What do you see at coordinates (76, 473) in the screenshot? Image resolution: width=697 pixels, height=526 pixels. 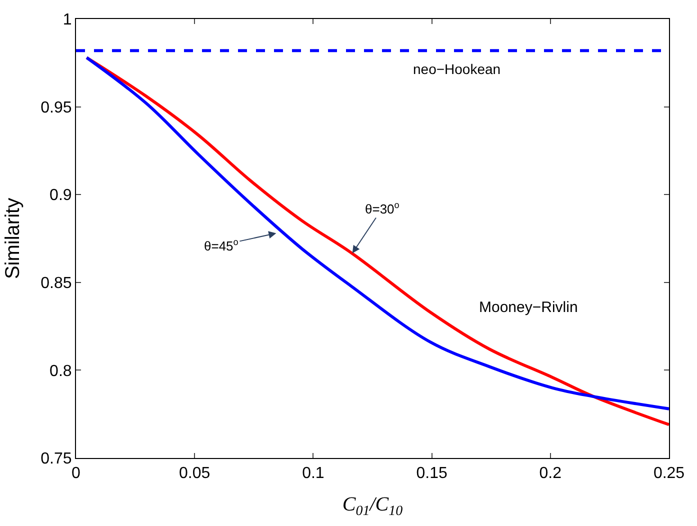 I see `x-tick-label: 0` at bounding box center [76, 473].